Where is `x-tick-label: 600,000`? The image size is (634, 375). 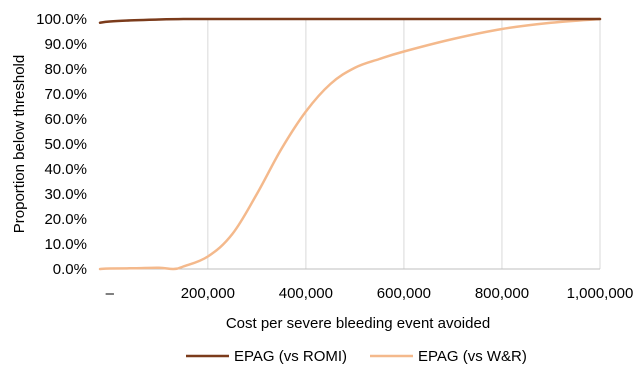 x-tick-label: 600,000 is located at coordinates (404, 293).